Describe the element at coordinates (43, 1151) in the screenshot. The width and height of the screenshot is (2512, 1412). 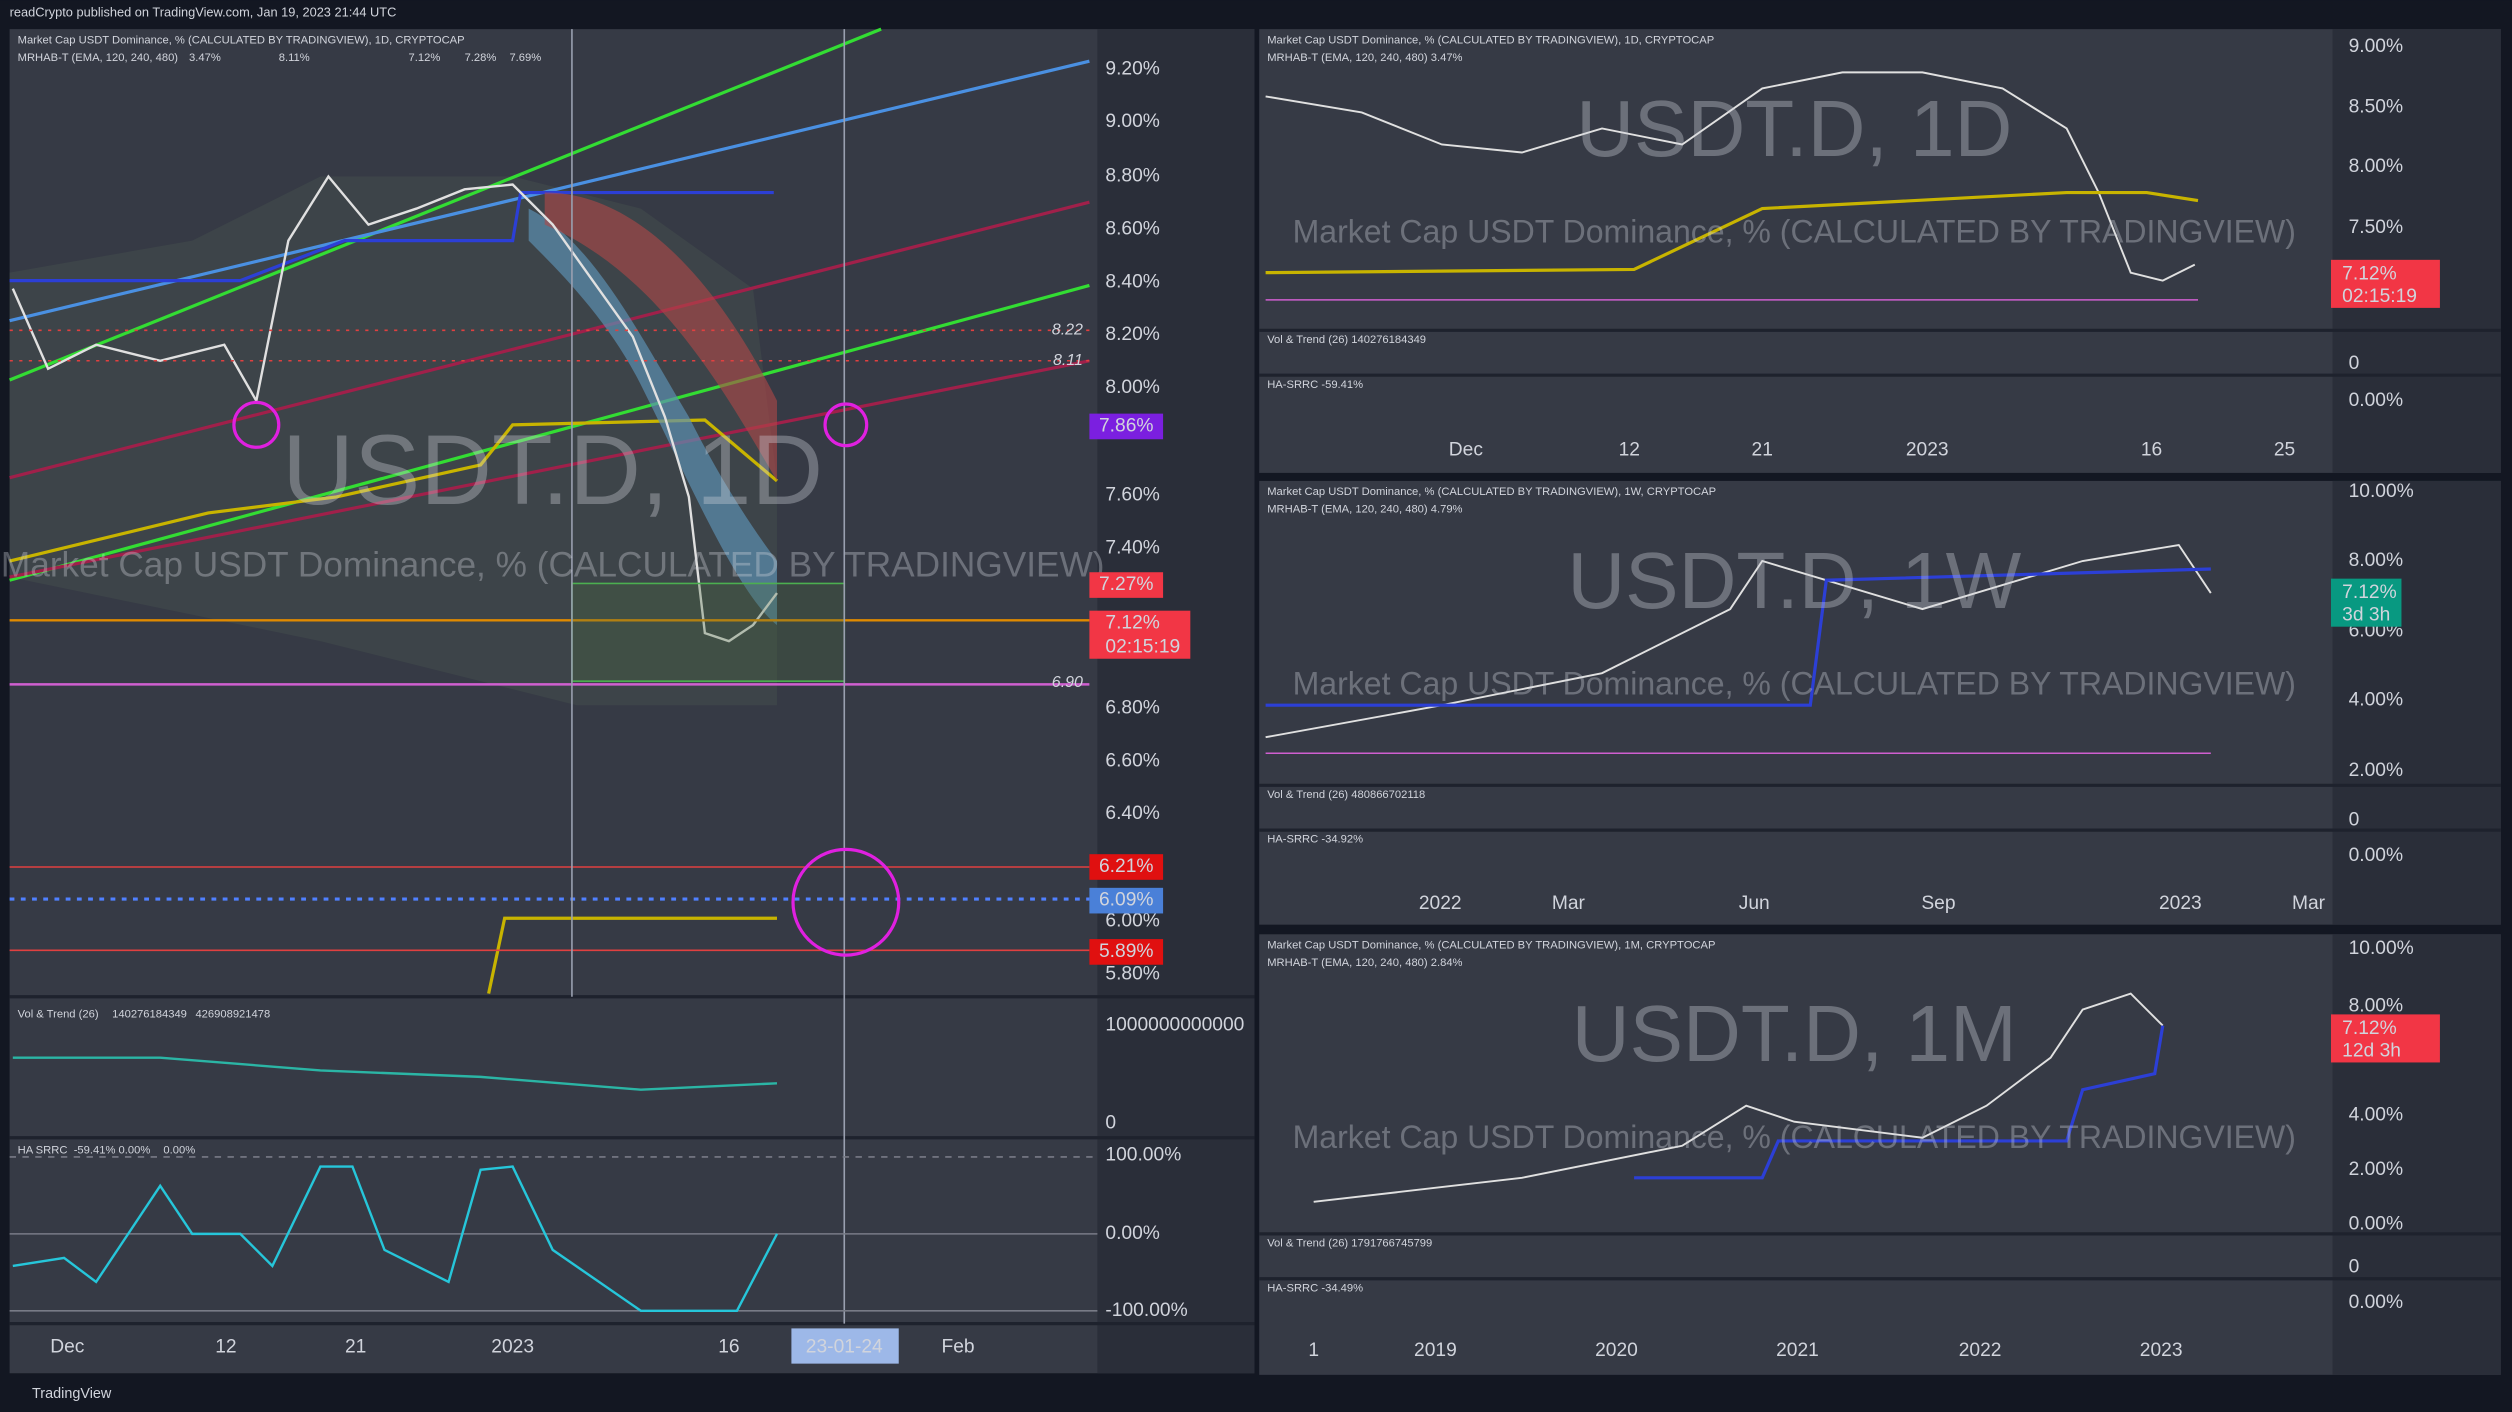
I see `srrc-legend: HA SRRC` at that location.